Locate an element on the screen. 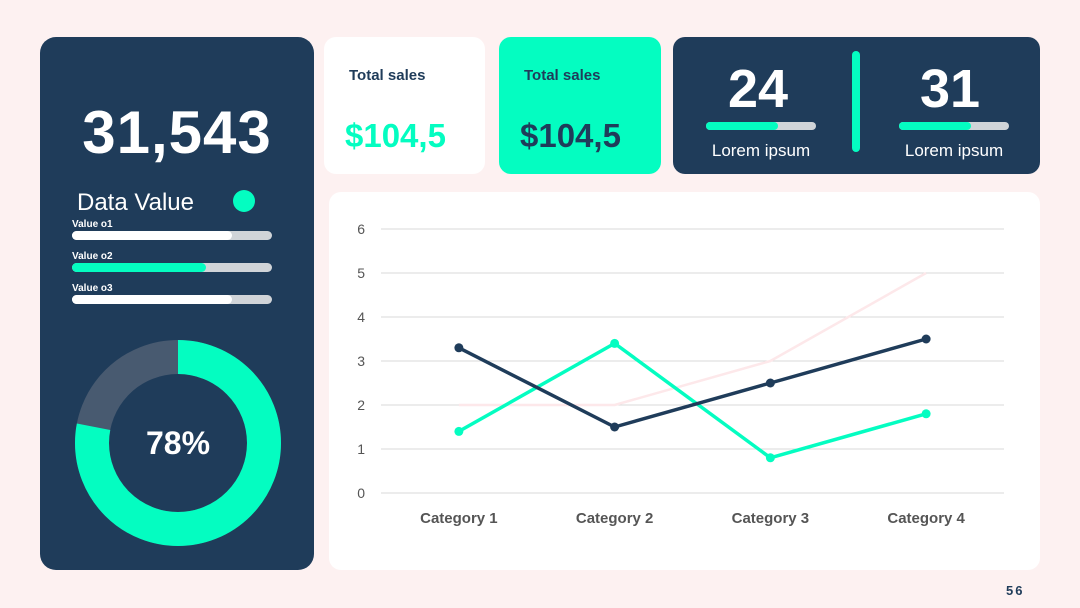 The image size is (1080, 608). donut-percent-label: 78% is located at coordinates (178, 443).